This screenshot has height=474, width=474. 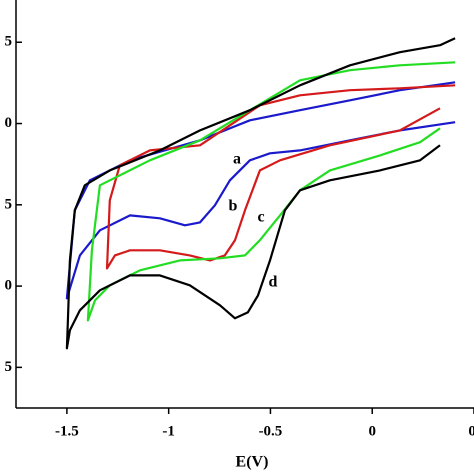 I want to click on curve-label: b, so click(x=233, y=206).